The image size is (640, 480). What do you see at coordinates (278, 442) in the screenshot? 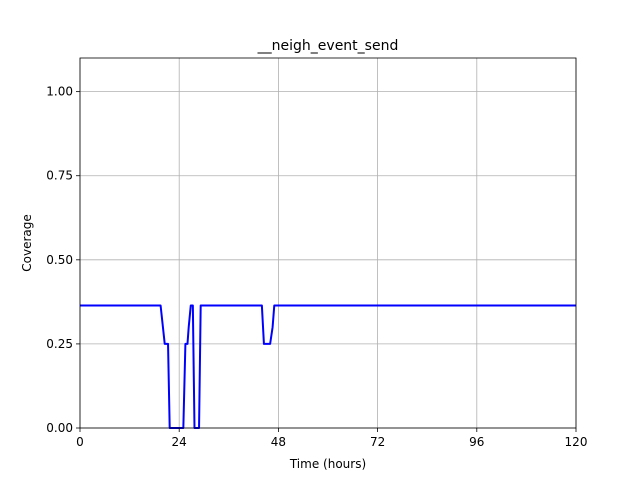
I see `x-tick-label: 48` at bounding box center [278, 442].